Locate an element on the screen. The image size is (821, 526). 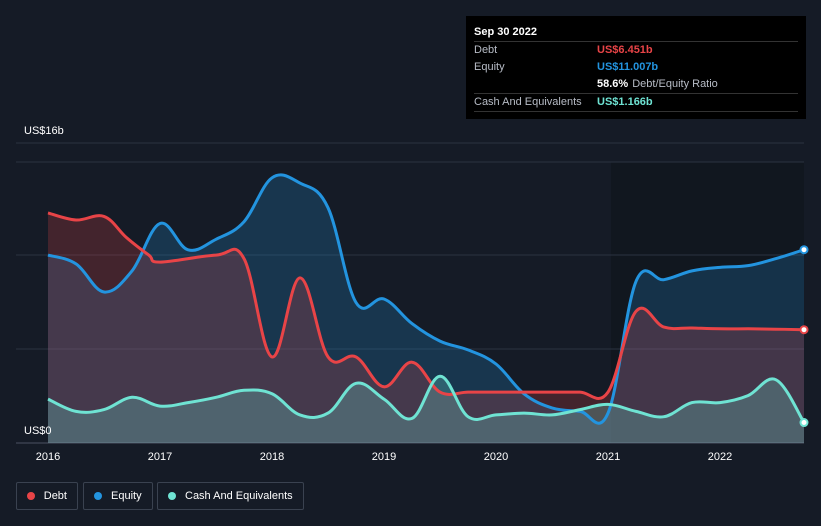
tooltip-cash-label: Cash And Equivalents is located at coordinates (528, 102).